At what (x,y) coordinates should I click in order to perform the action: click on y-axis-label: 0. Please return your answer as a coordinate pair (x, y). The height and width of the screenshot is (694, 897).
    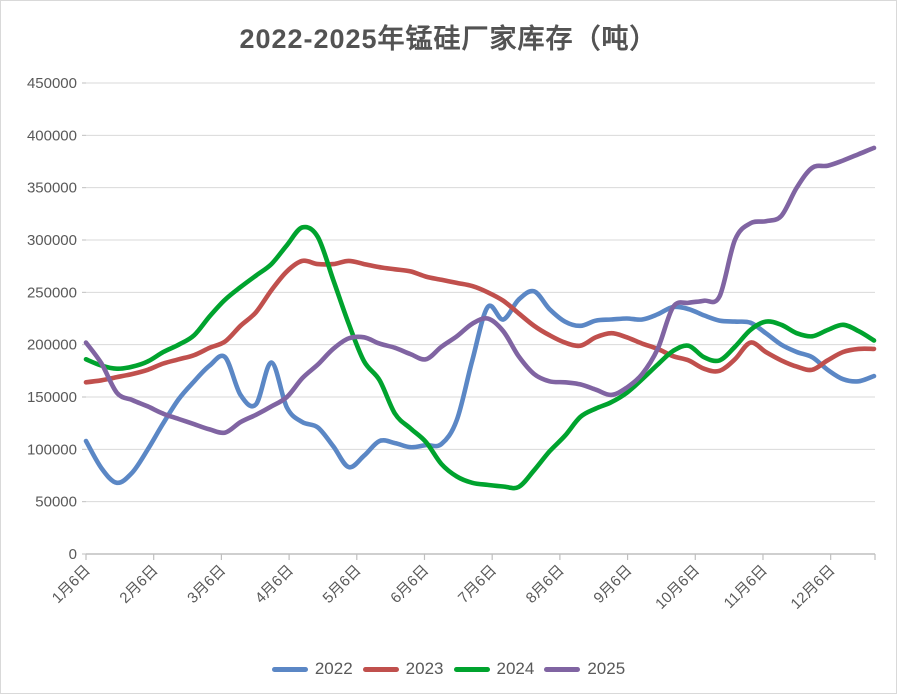
    Looking at the image, I should click on (73, 554).